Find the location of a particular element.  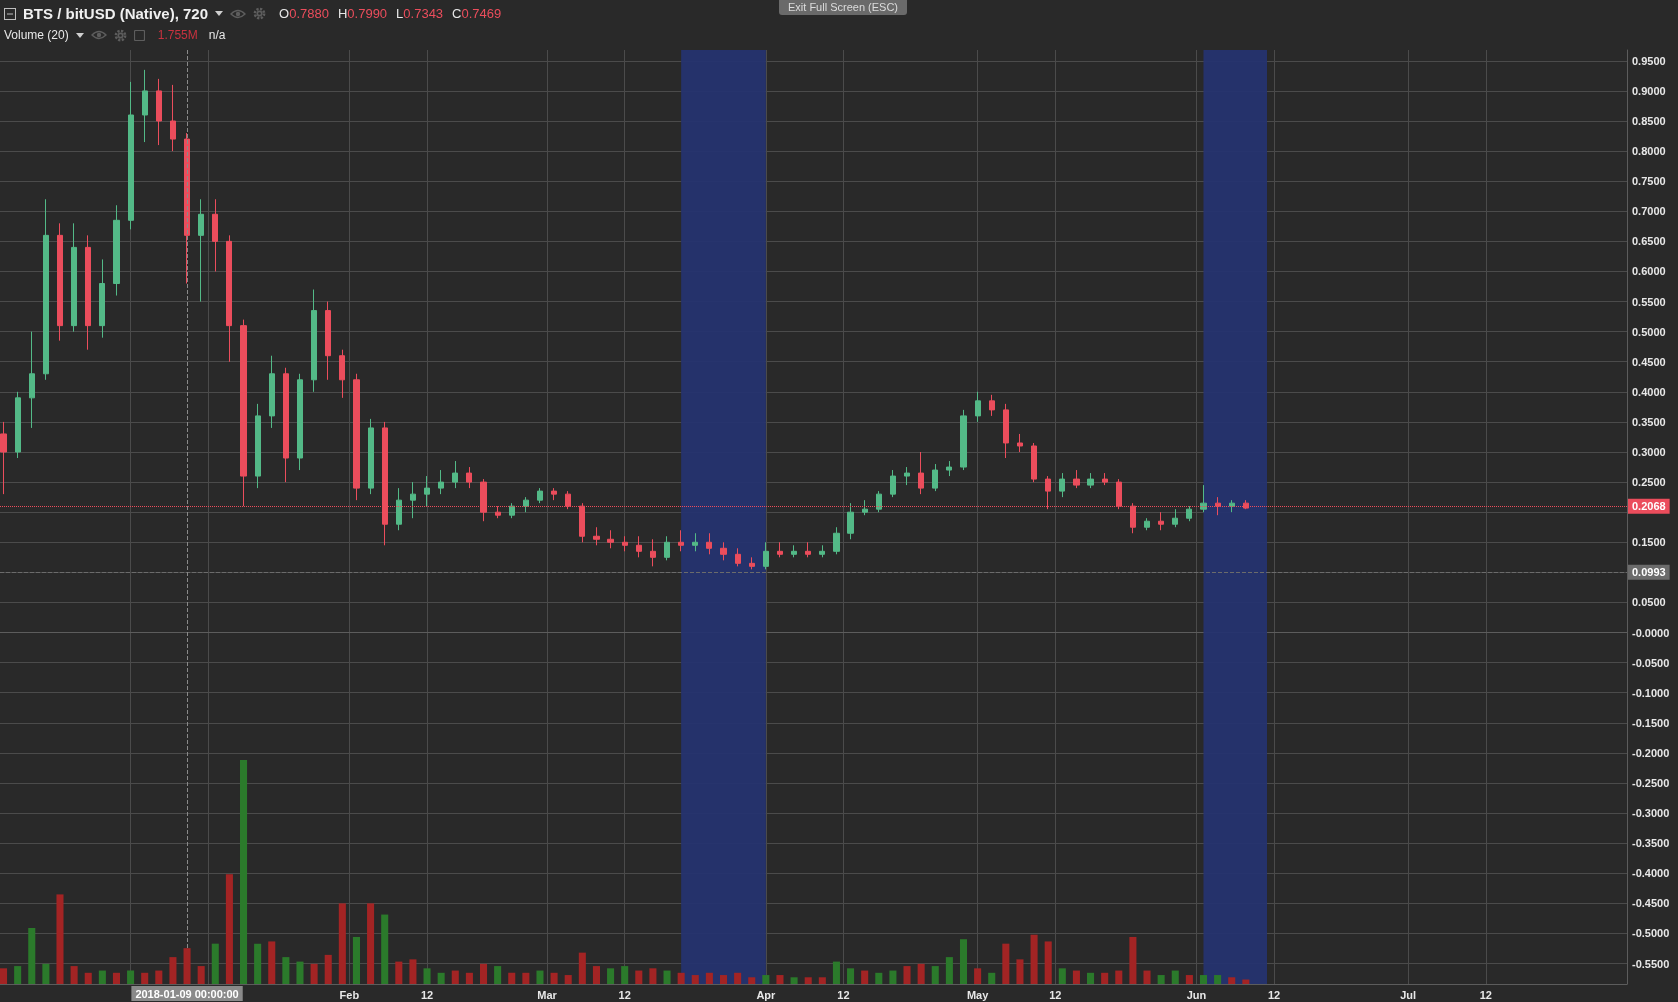

y-tick-label: -0.2000 is located at coordinates (1651, 752).